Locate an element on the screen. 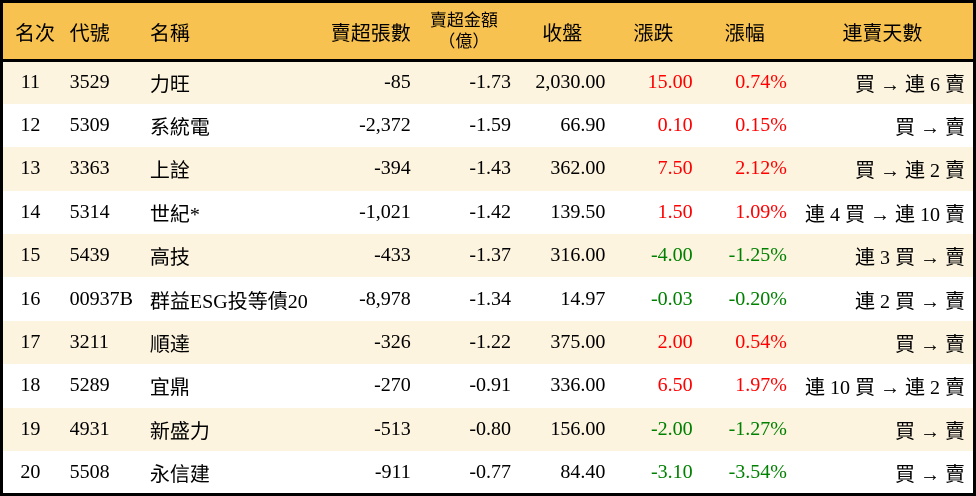 Image resolution: width=976 pixels, height=496 pixels. change-cell: 2.00 is located at coordinates (675, 342).